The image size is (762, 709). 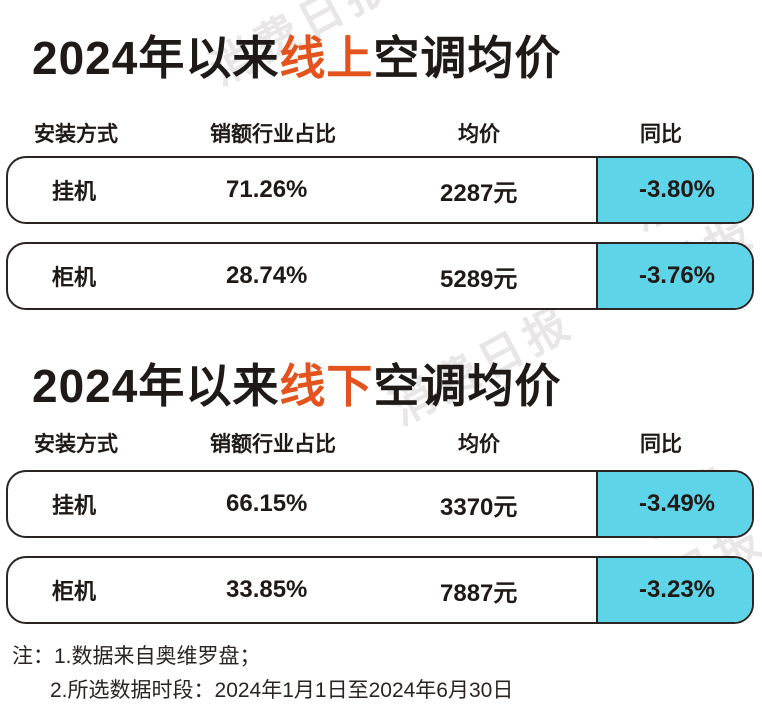 I want to click on cell-share: 33.85%, so click(x=267, y=589).